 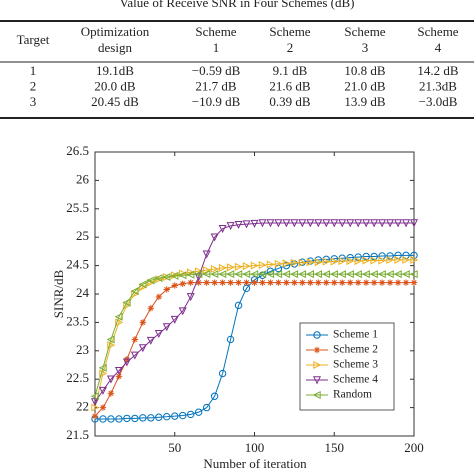 I want to click on table-cell: 20.0 dB, so click(x=115, y=85).